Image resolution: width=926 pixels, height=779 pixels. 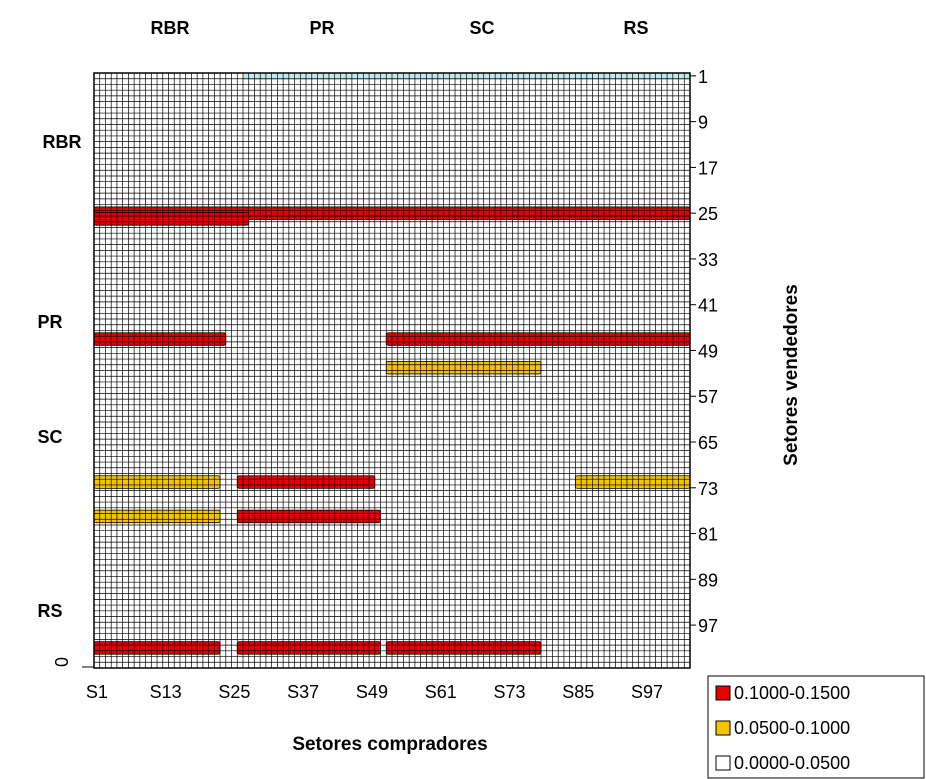 What do you see at coordinates (792, 763) in the screenshot?
I see `legend-label-low: 0.0000-0.0500` at bounding box center [792, 763].